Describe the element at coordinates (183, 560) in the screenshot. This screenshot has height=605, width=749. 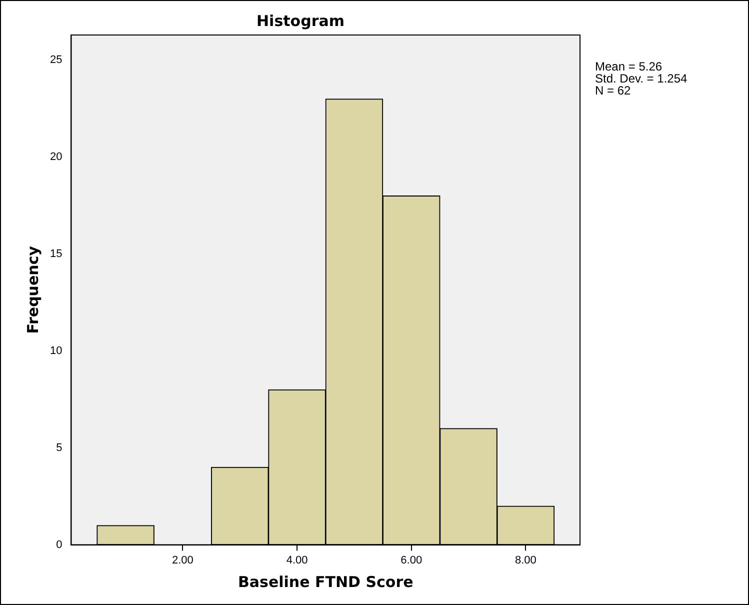
I see `x-tick-label: 2.00` at that location.